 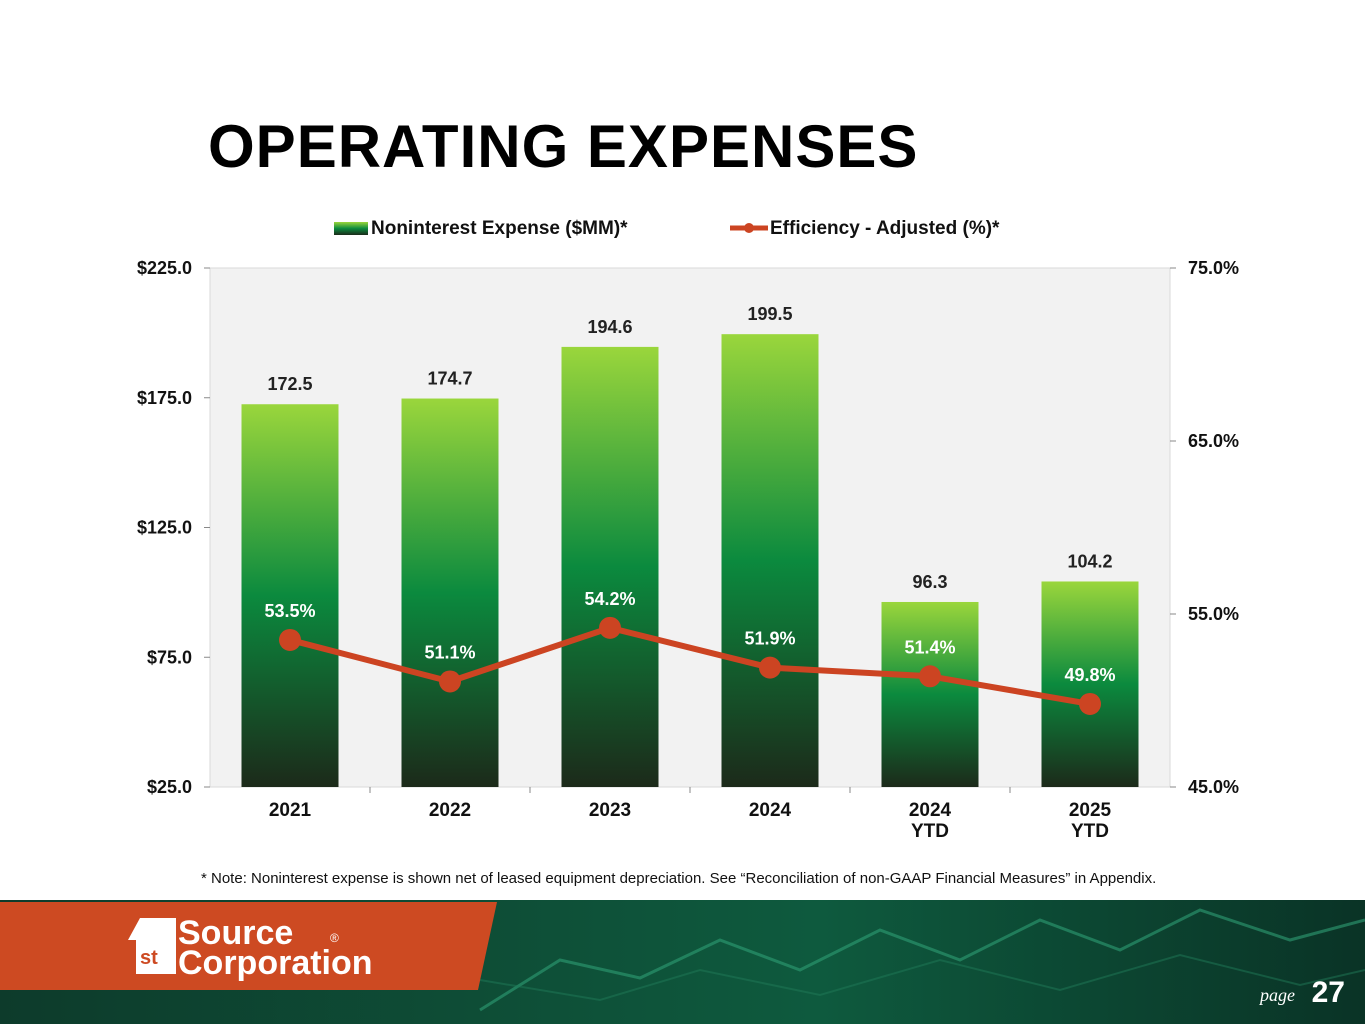 I want to click on right-axis-tick-label: 45.0%, so click(x=1213, y=787).